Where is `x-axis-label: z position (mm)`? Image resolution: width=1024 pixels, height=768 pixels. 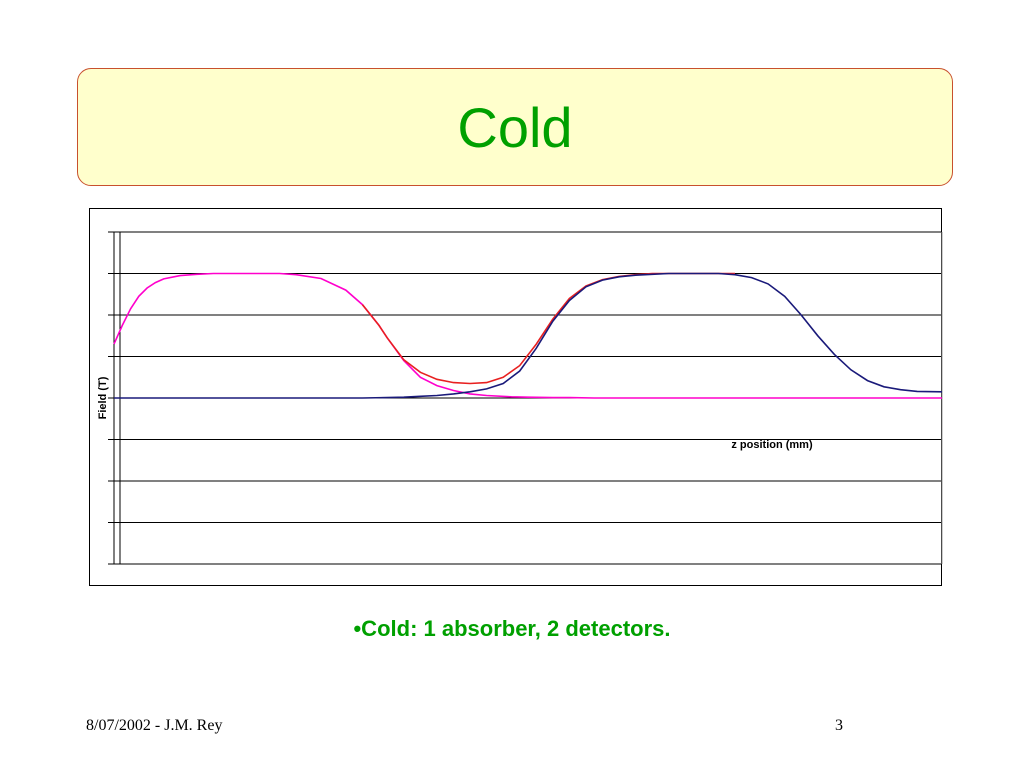
x-axis-label: z position (mm) is located at coordinates (772, 445).